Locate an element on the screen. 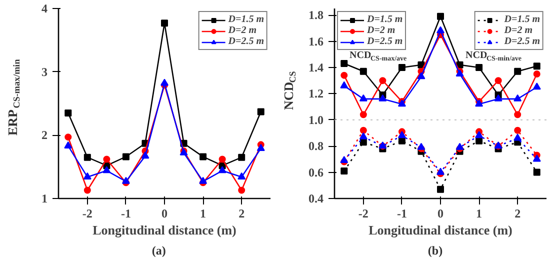 Image resolution: width=550 pixels, height=262 pixels. y-tick-label: 3 is located at coordinates (45, 71).